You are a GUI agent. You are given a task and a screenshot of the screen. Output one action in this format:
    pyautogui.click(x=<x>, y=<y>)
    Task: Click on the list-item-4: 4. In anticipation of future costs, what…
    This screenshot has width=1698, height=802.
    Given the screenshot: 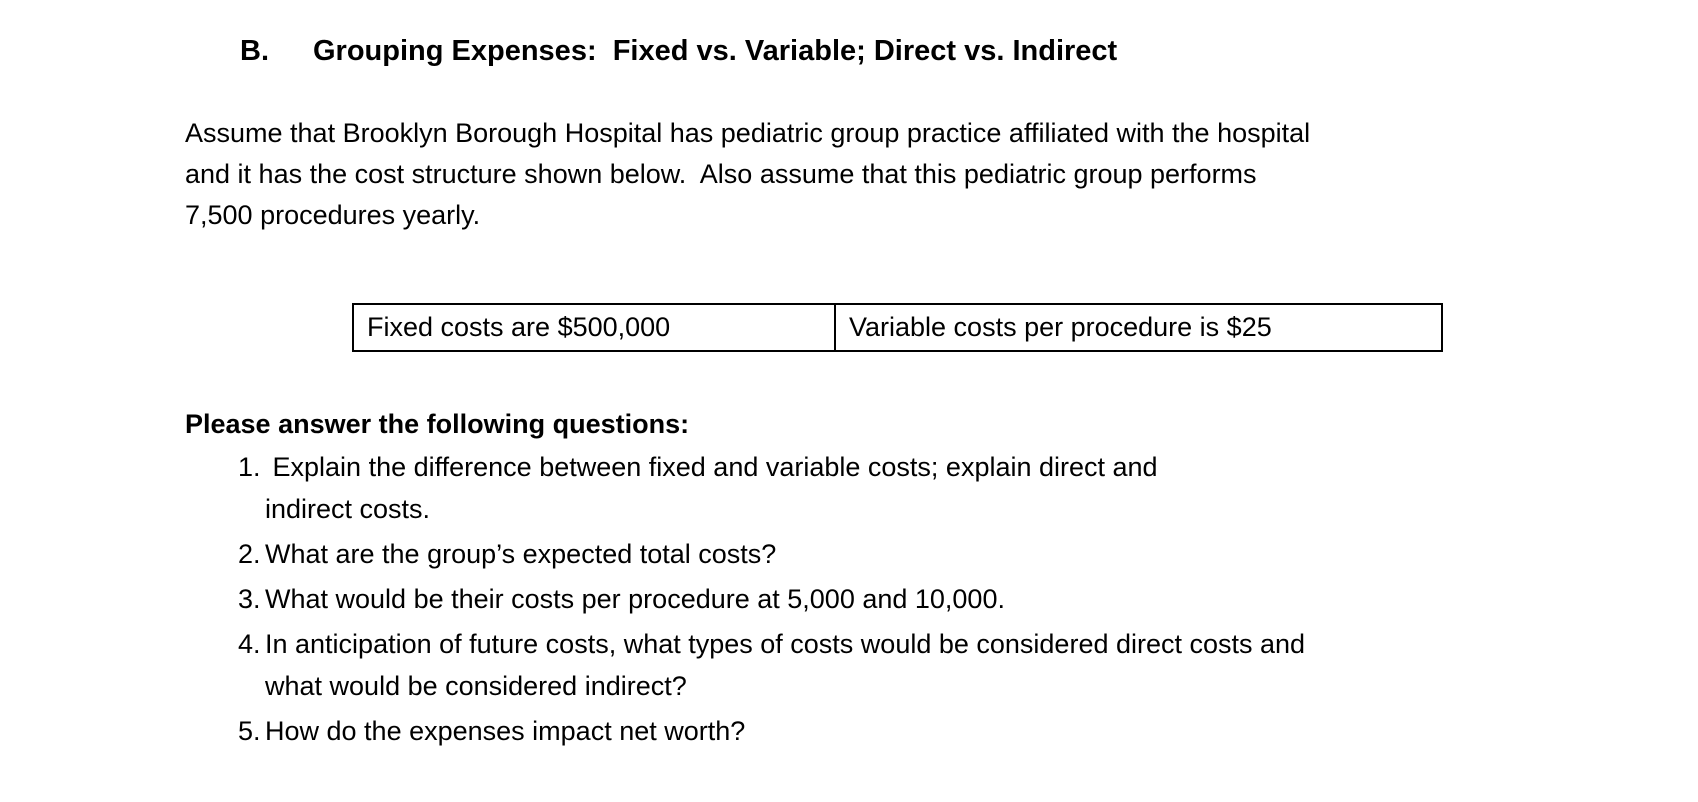 What is the action you would take?
    pyautogui.click(x=771, y=665)
    